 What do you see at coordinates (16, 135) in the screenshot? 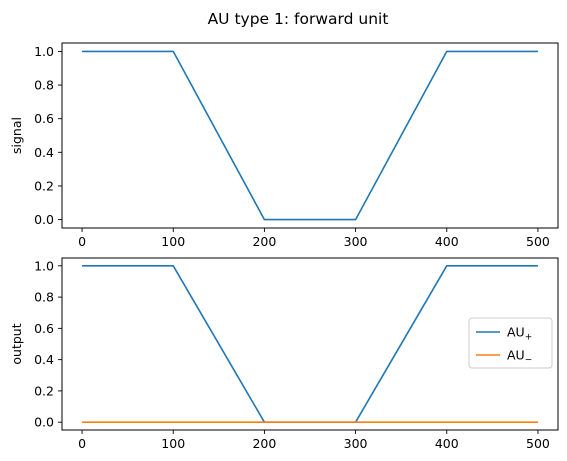
I see `signal-y-axis-label: signal` at bounding box center [16, 135].